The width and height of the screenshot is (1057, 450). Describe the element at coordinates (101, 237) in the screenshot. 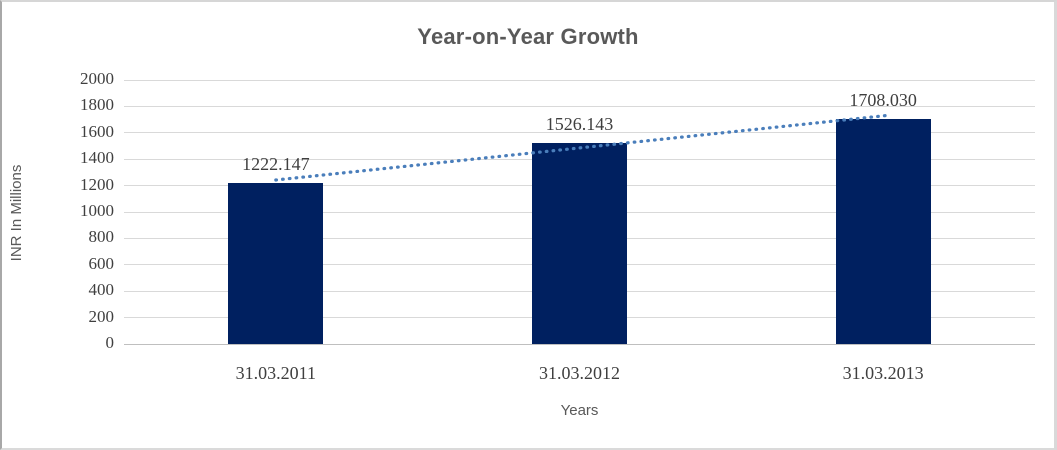

I see `y-tick-label: 800` at that location.